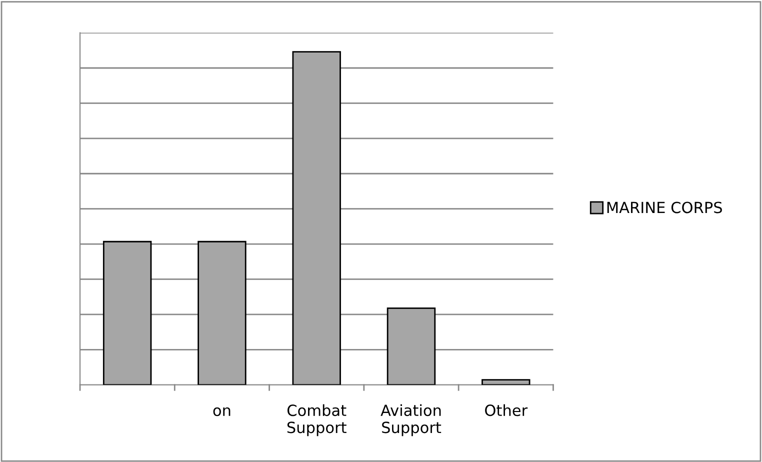  What do you see at coordinates (664, 208) in the screenshot?
I see `legend-label: MARINE CORPS` at bounding box center [664, 208].